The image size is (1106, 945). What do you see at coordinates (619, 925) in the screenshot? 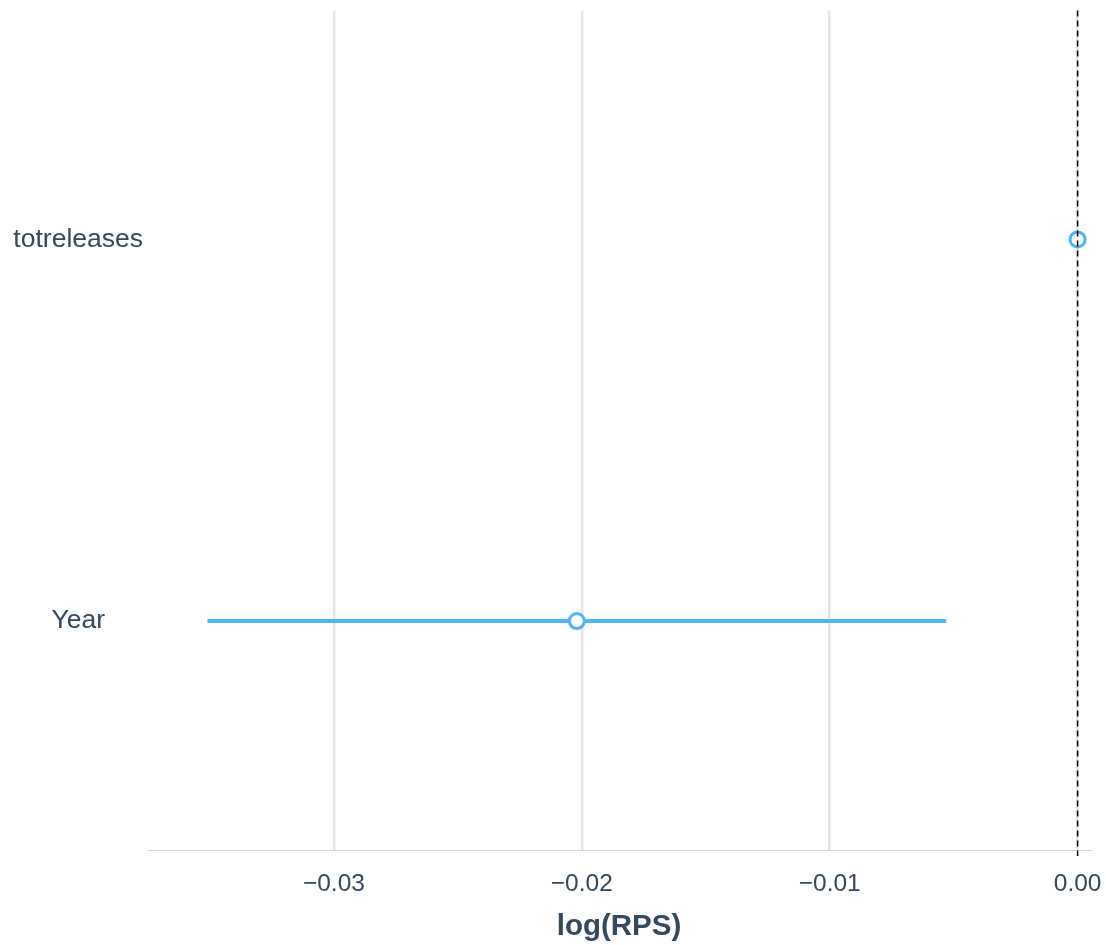
I see `x-axis-title: log(RPS)` at bounding box center [619, 925].